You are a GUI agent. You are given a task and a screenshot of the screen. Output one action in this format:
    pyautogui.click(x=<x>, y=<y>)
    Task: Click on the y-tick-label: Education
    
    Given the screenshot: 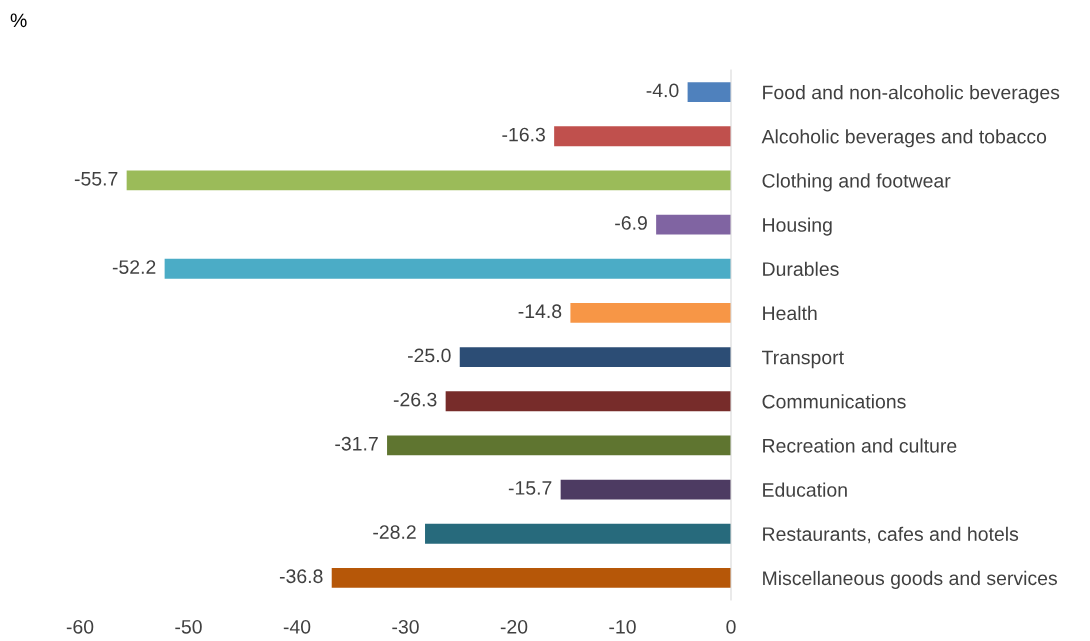 What is the action you would take?
    pyautogui.click(x=805, y=489)
    